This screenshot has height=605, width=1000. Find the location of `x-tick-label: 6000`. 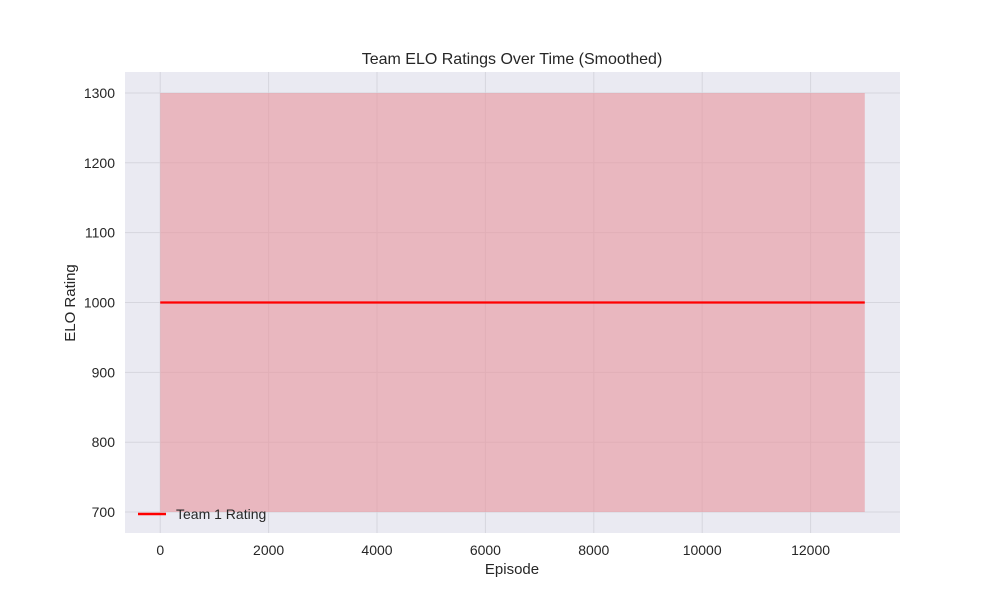

x-tick-label: 6000 is located at coordinates (485, 550).